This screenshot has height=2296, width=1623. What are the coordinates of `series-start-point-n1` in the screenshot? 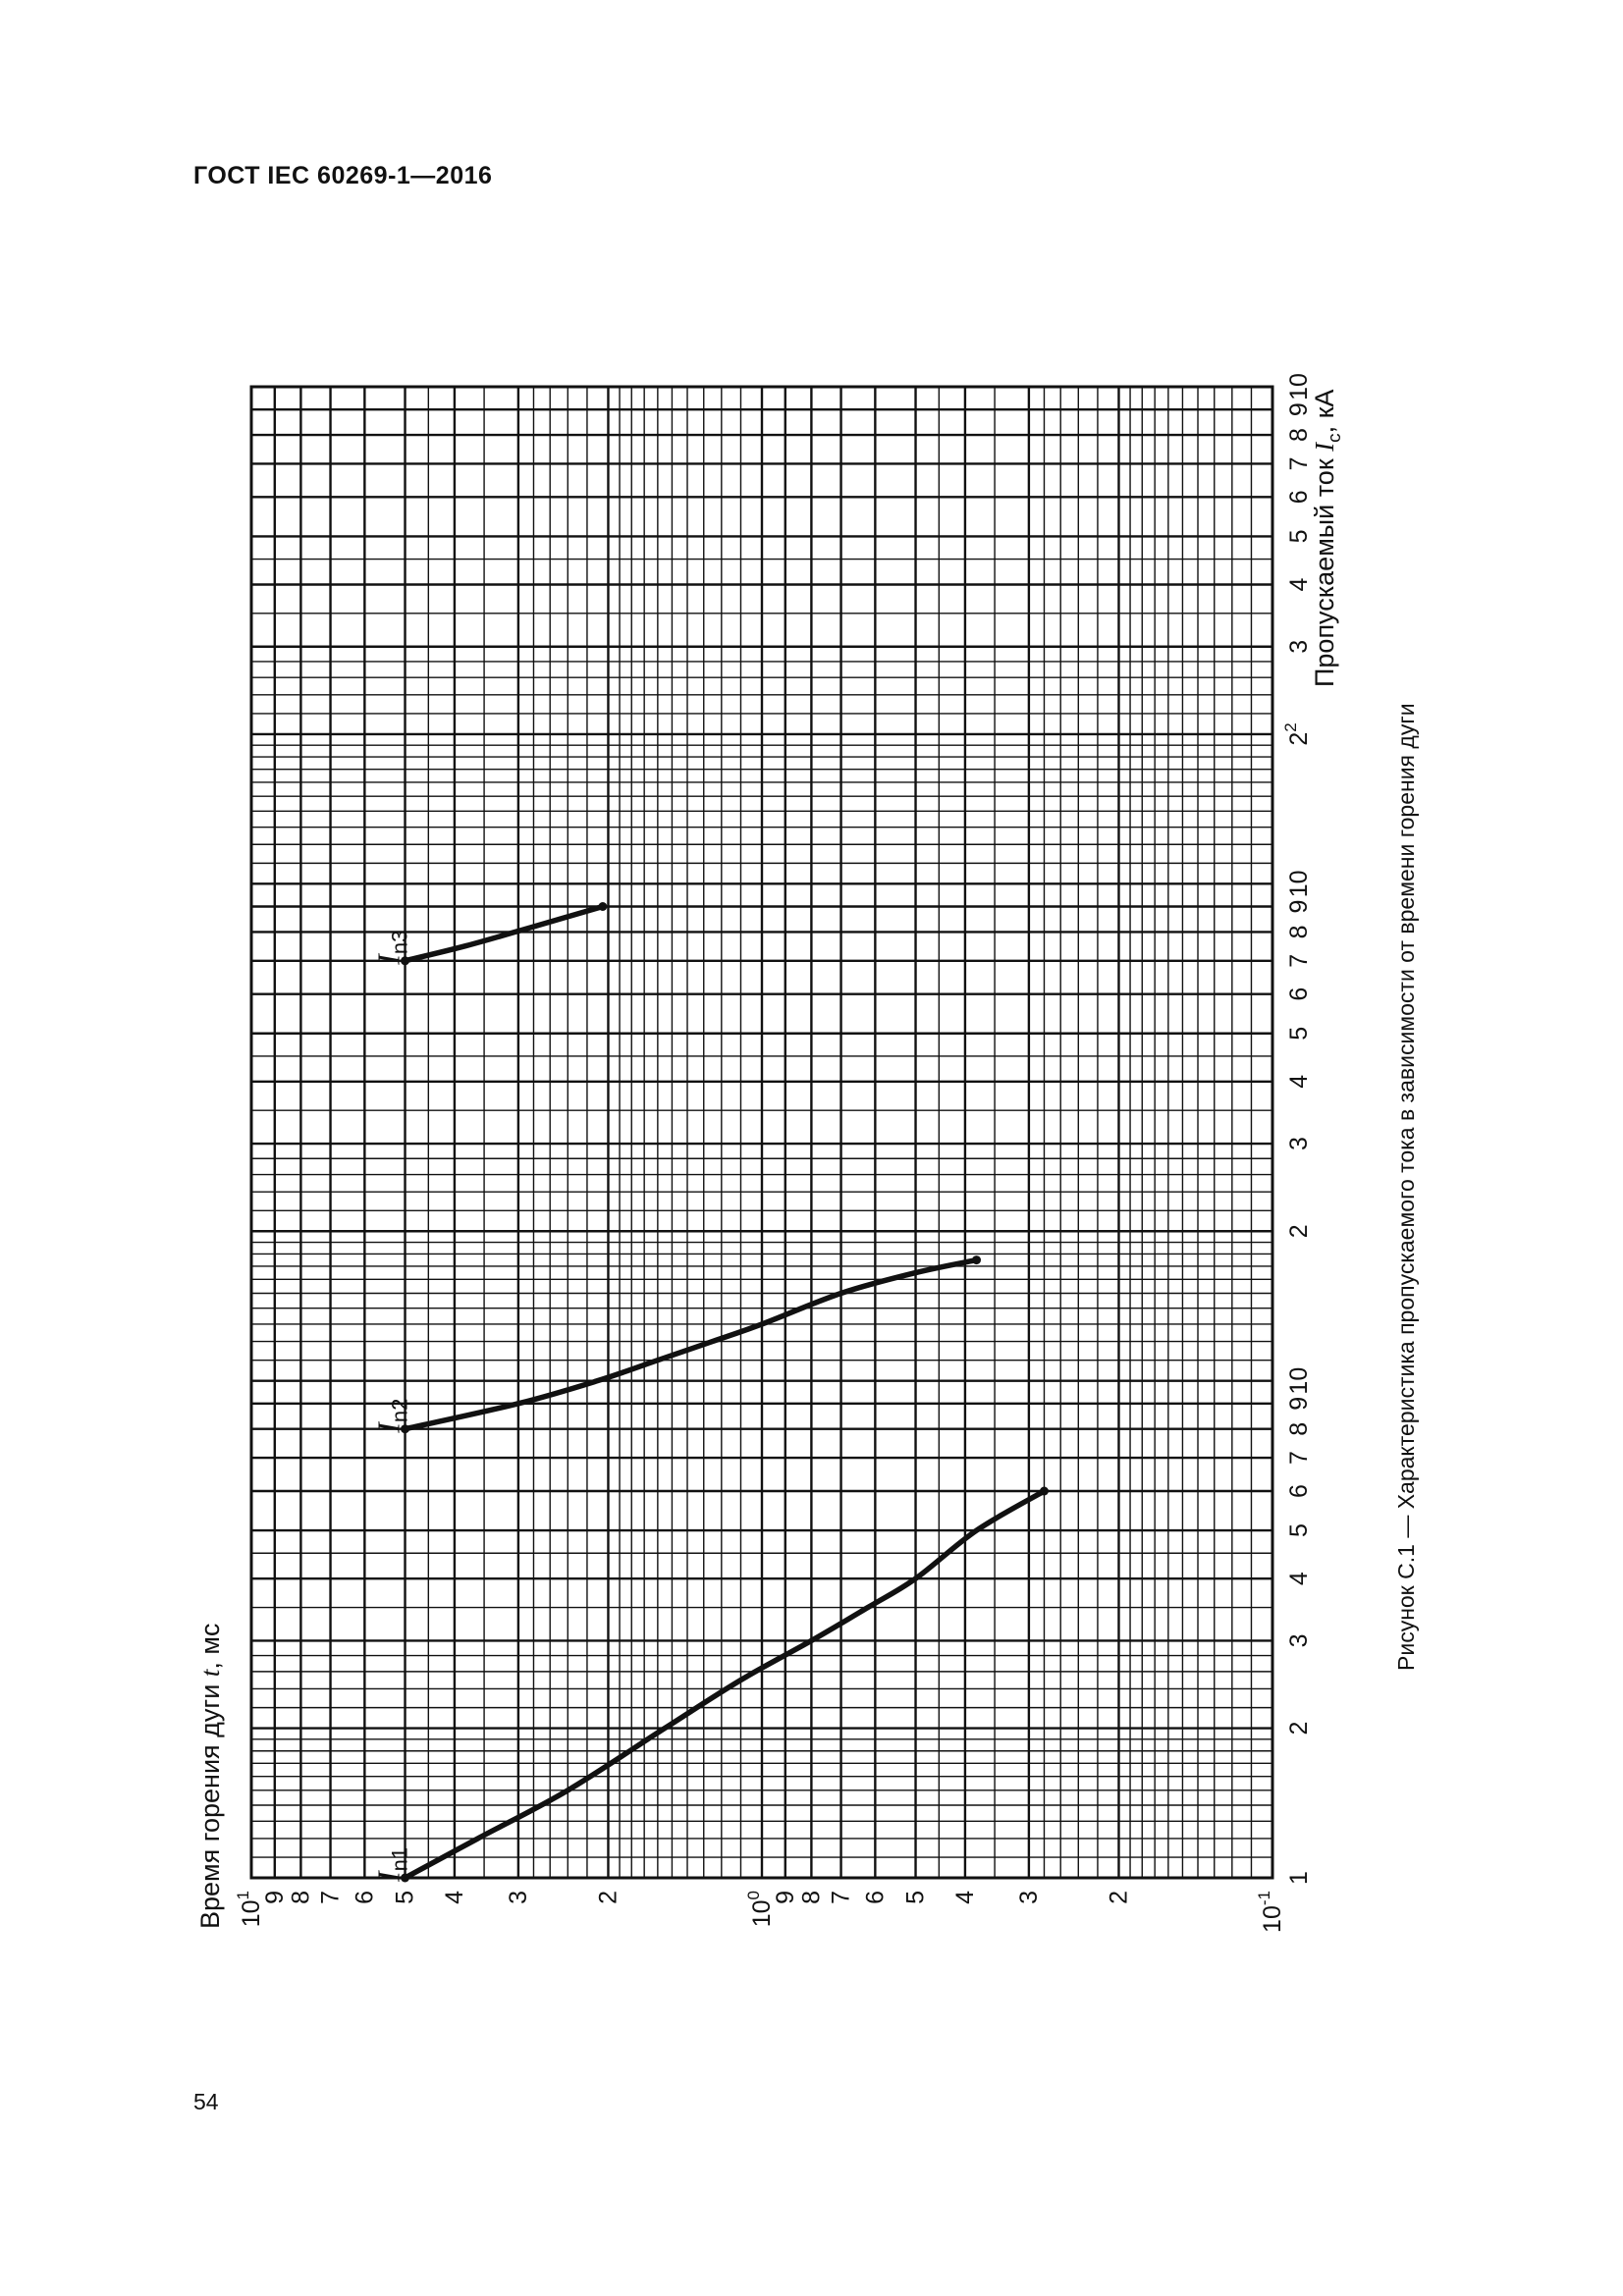 It's located at (406, 1878).